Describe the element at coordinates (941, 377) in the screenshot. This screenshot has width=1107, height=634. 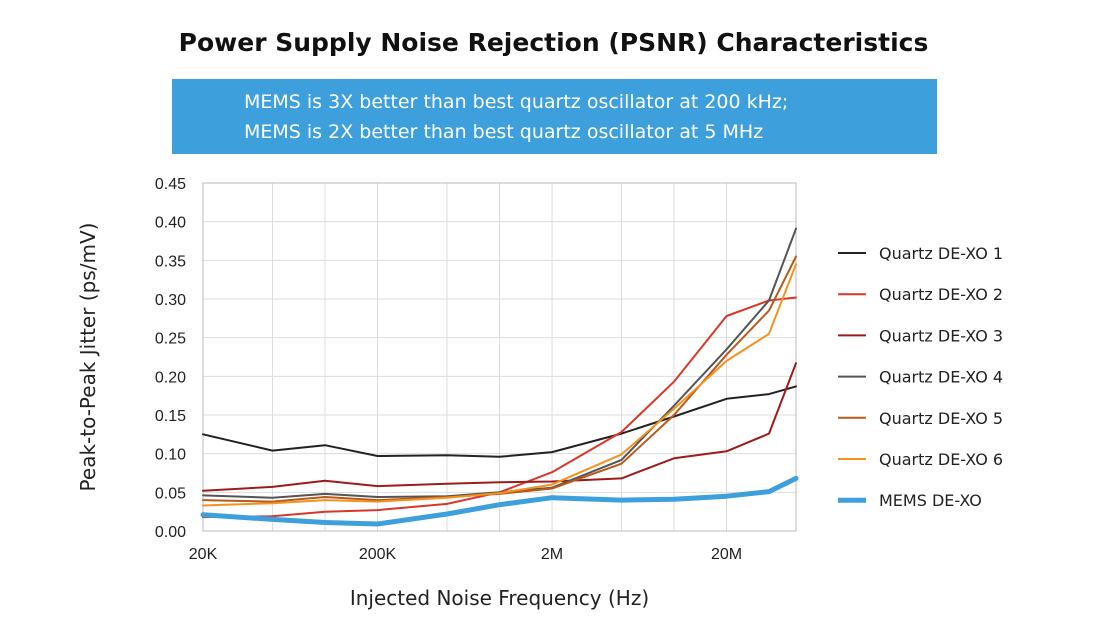
I see `legend-label: Quartz DE-XO 4` at that location.